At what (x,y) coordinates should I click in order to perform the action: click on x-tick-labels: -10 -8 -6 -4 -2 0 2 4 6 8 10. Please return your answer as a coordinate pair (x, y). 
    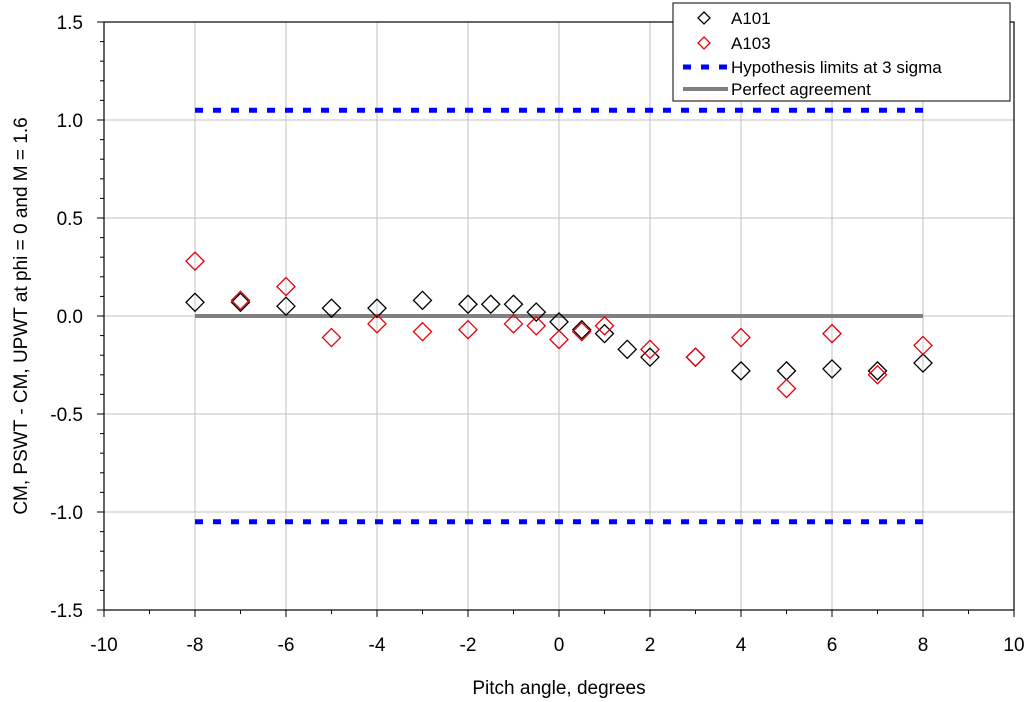
    Looking at the image, I should click on (557, 645).